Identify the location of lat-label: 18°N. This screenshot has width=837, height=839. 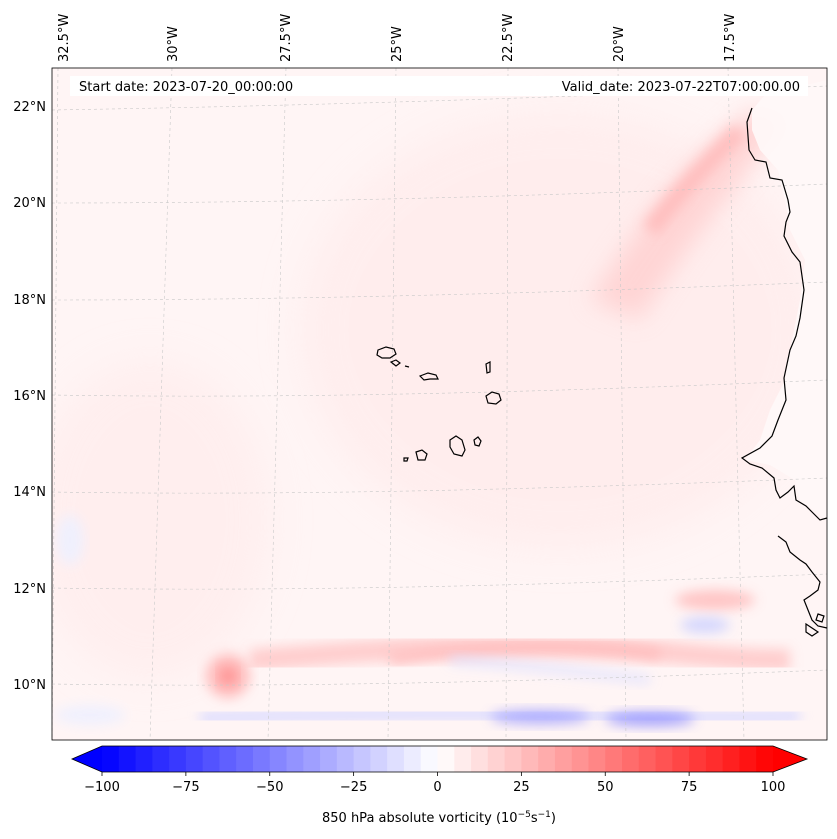
(29, 300).